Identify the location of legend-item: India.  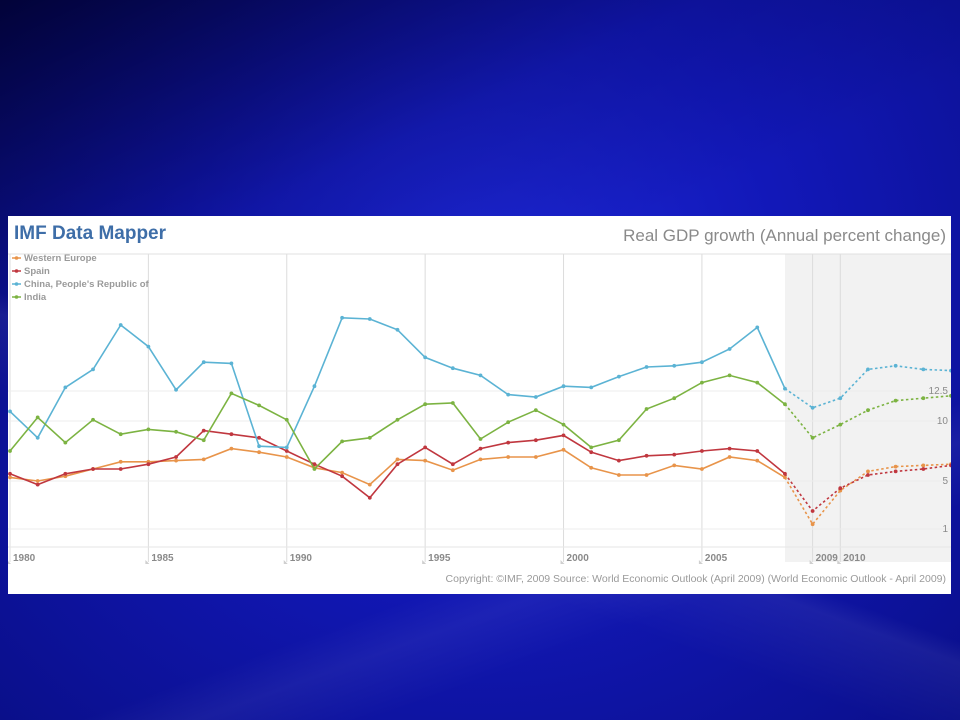
(29, 297).